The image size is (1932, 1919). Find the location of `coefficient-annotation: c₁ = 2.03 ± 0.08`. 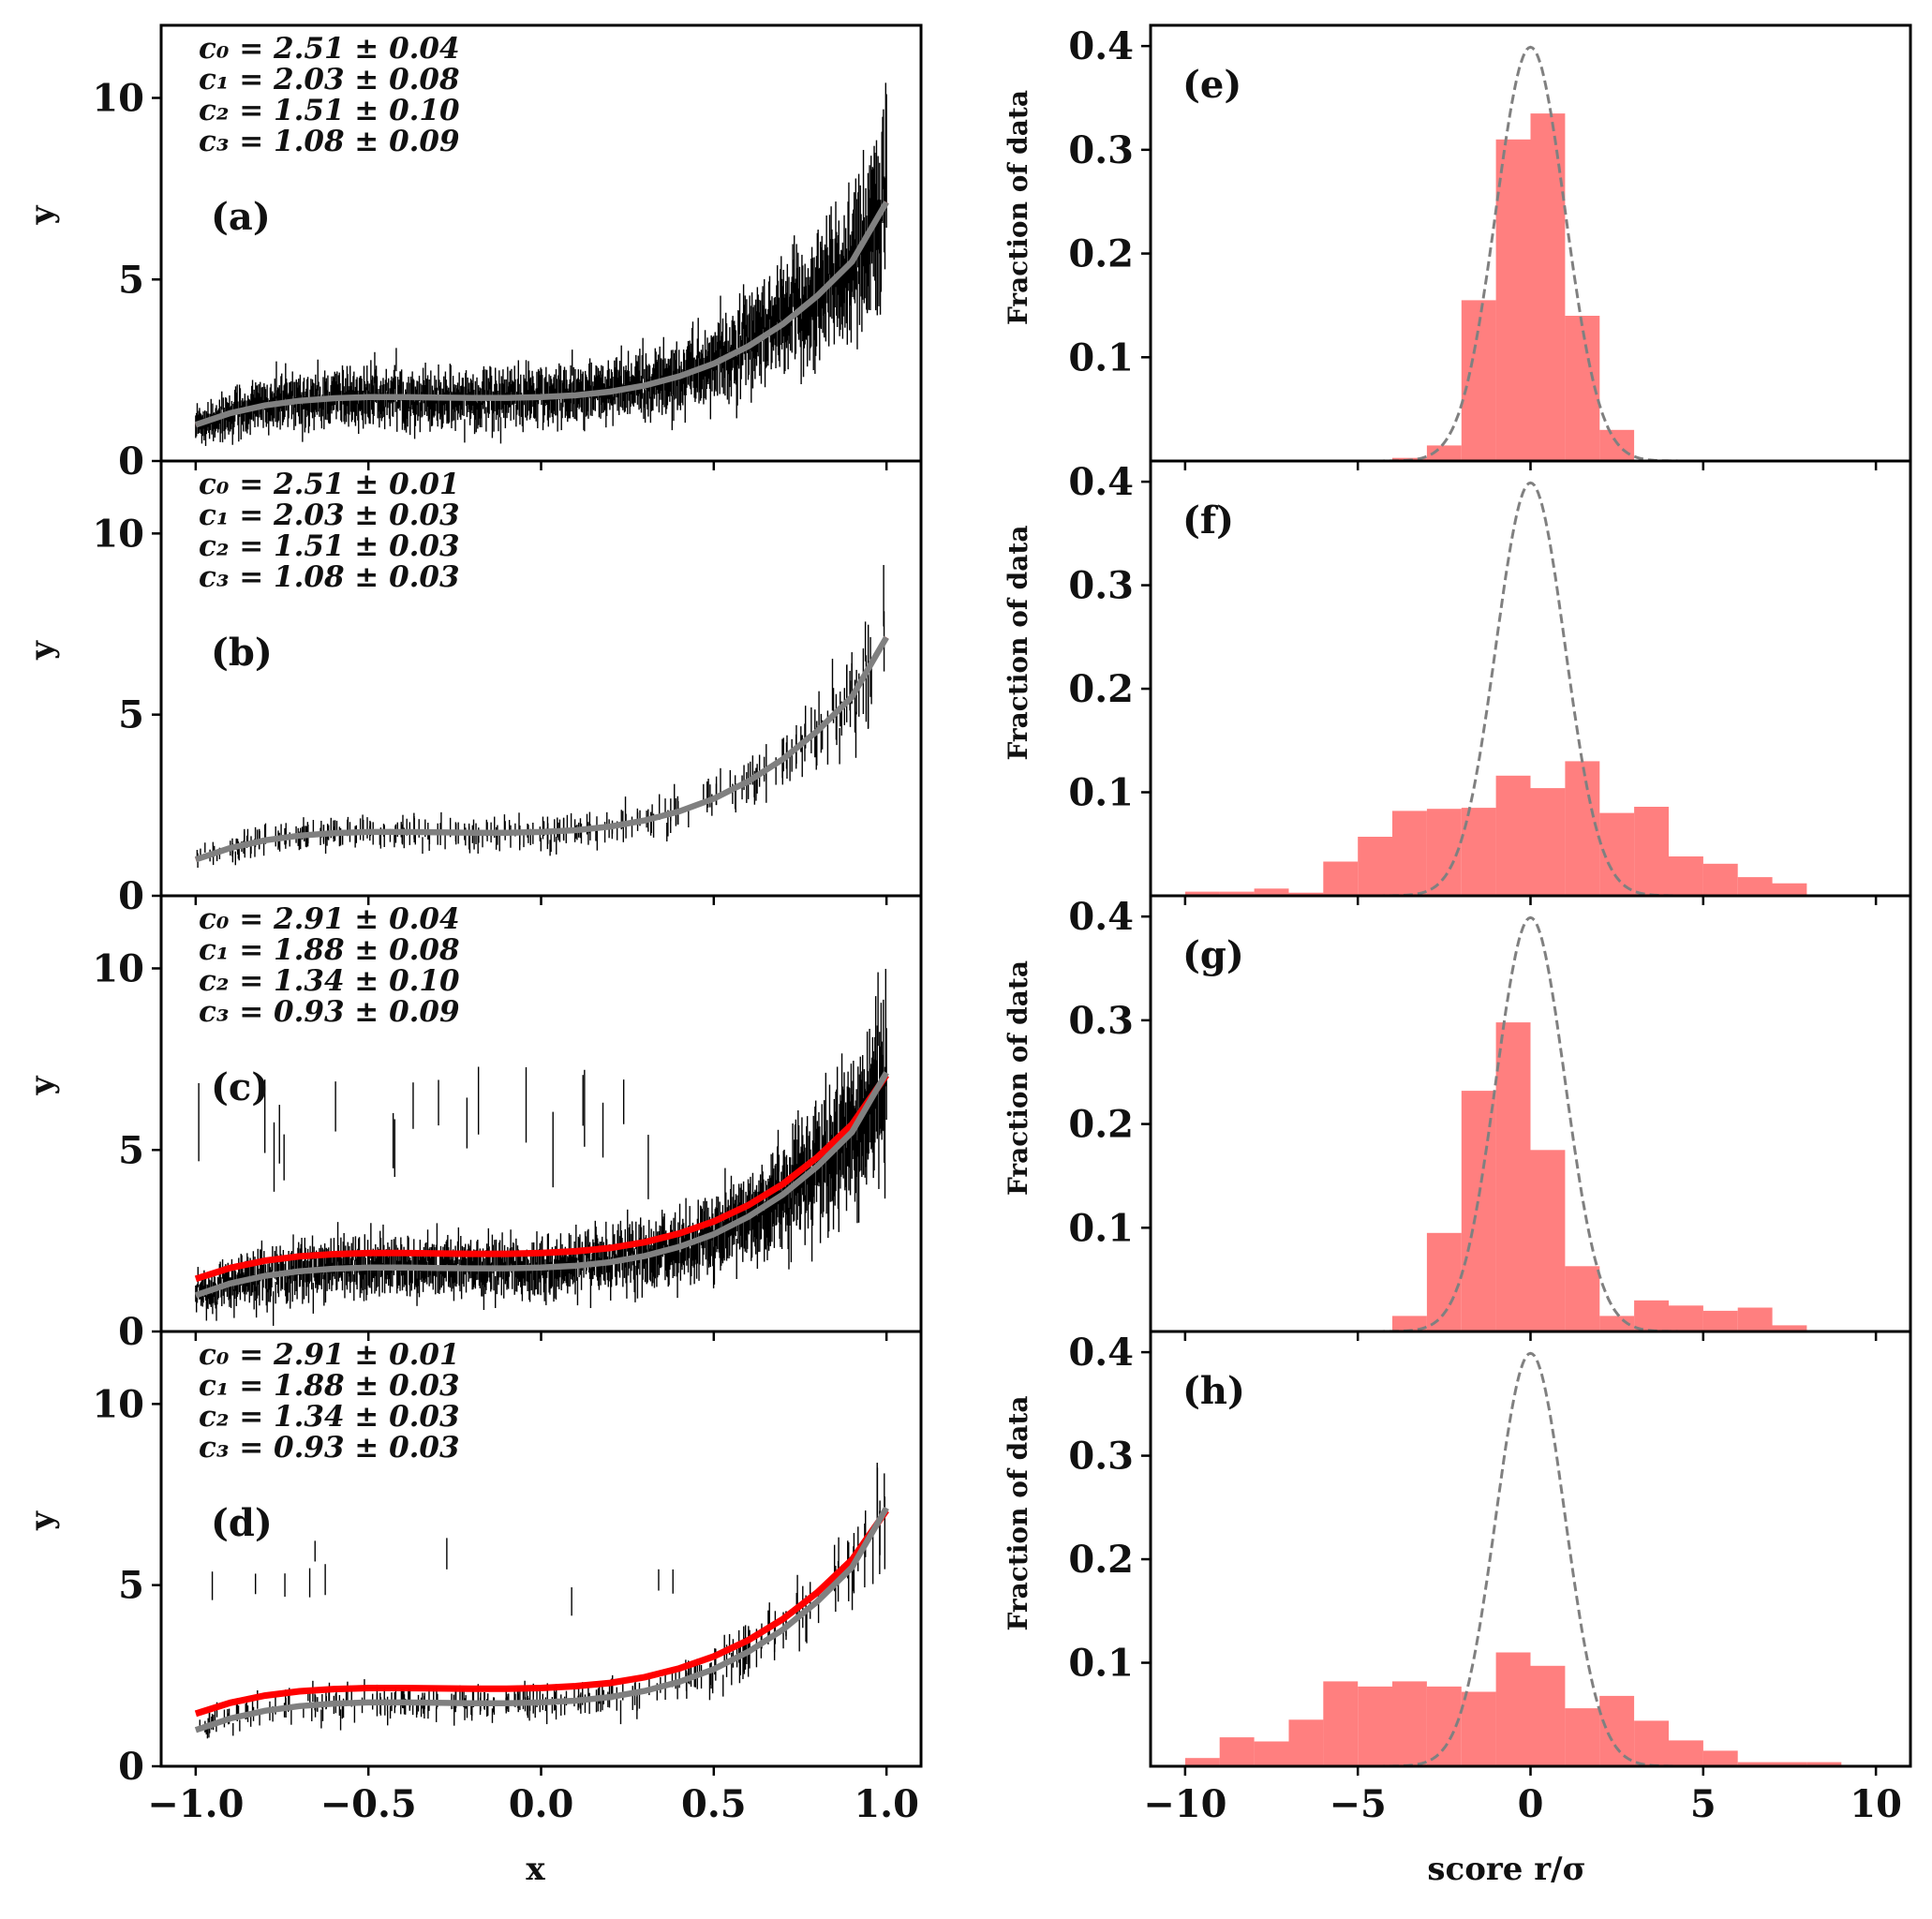

coefficient-annotation: c₁ = 2.03 ± 0.08 is located at coordinates (330, 80).